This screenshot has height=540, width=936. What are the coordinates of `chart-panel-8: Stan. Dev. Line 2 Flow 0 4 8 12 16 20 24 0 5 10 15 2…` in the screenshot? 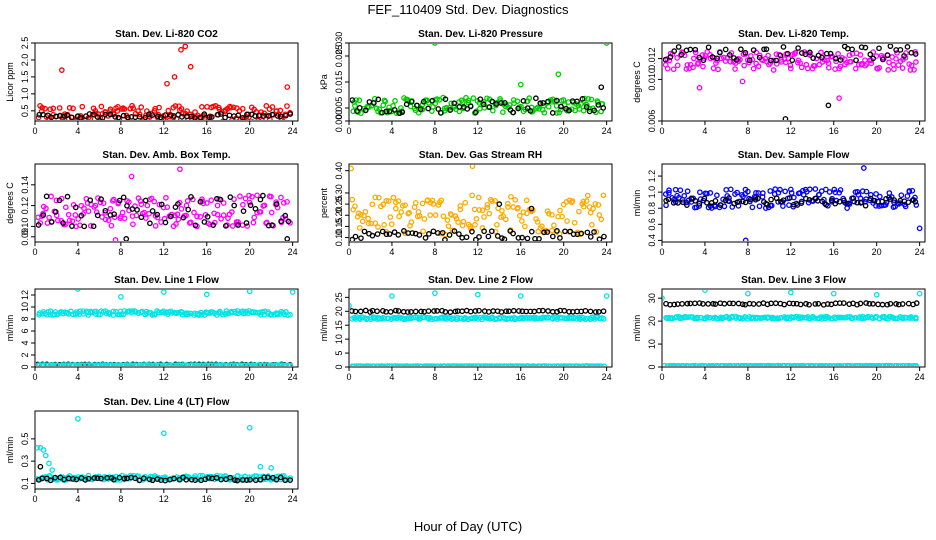 It's located at (466, 328).